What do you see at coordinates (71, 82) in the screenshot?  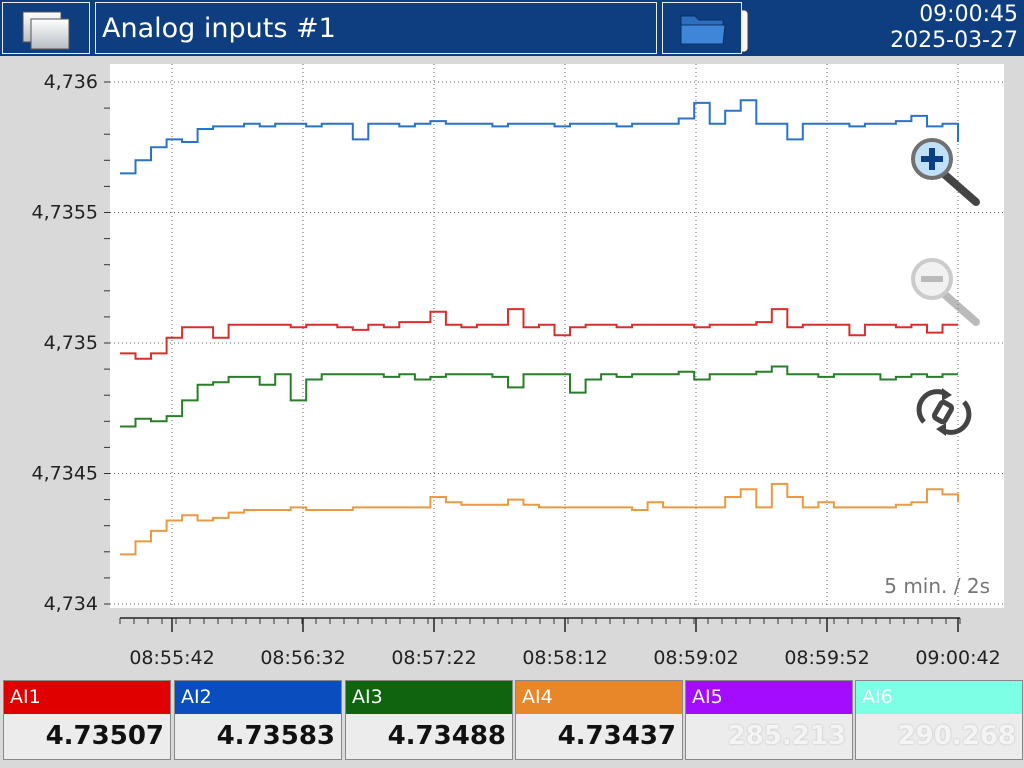 I see `y-tick-label: 4,736` at bounding box center [71, 82].